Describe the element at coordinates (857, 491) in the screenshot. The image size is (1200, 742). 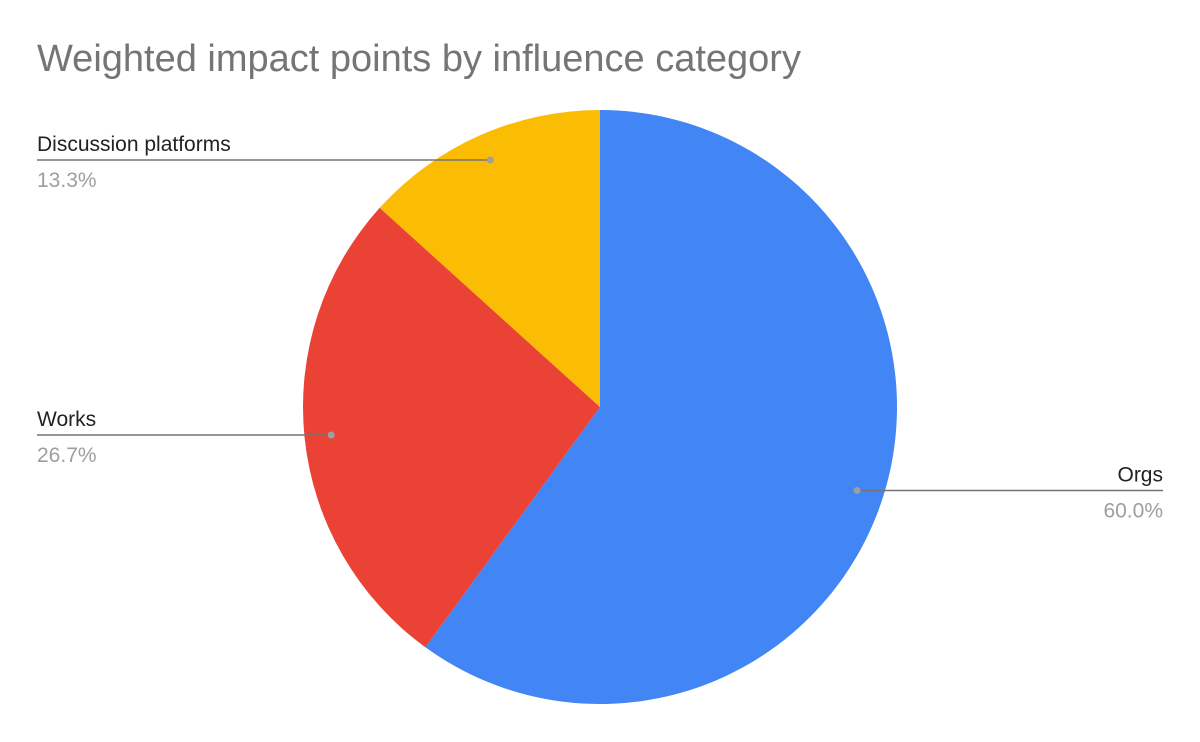
I see `leader-dot-orgs` at that location.